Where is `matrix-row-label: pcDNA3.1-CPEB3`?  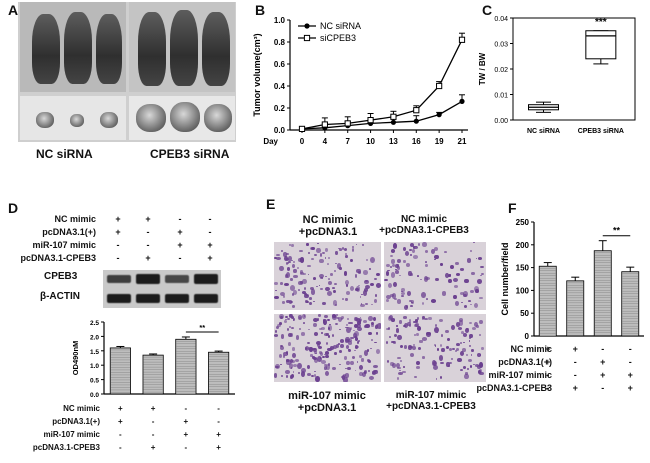
matrix-row-label: pcDNA3.1-CPEB3 is located at coordinates (58, 258).